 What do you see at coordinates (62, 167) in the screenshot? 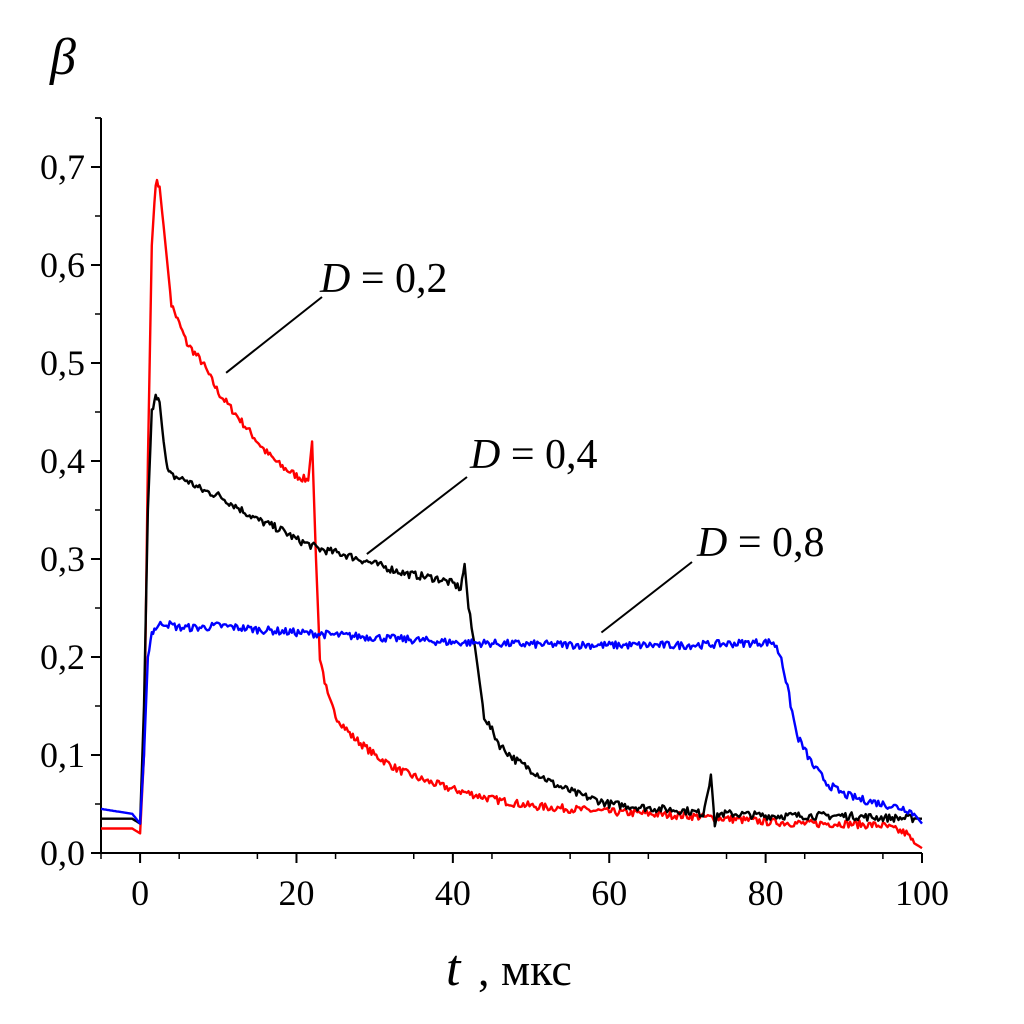
I see `y-tick-label: 0,7` at bounding box center [62, 167].